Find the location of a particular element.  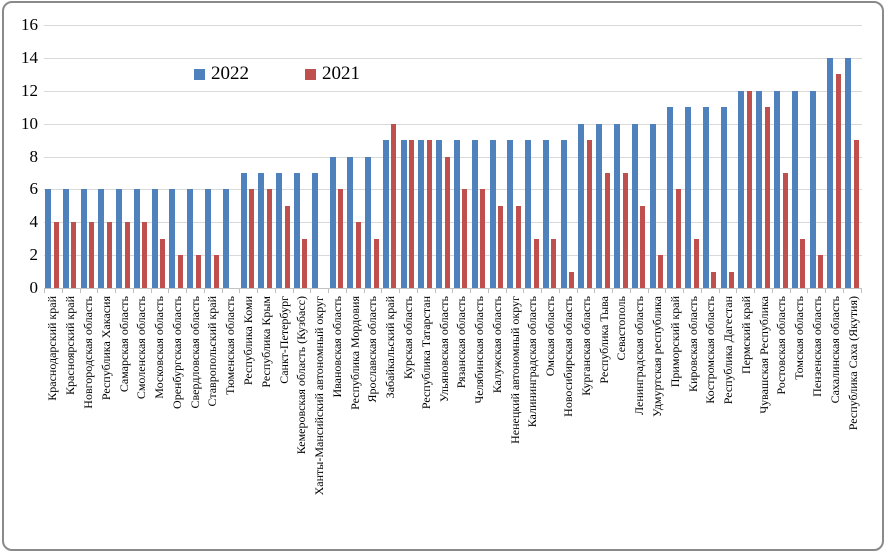

x-label-cell: Тюменская область is located at coordinates (231, 422).